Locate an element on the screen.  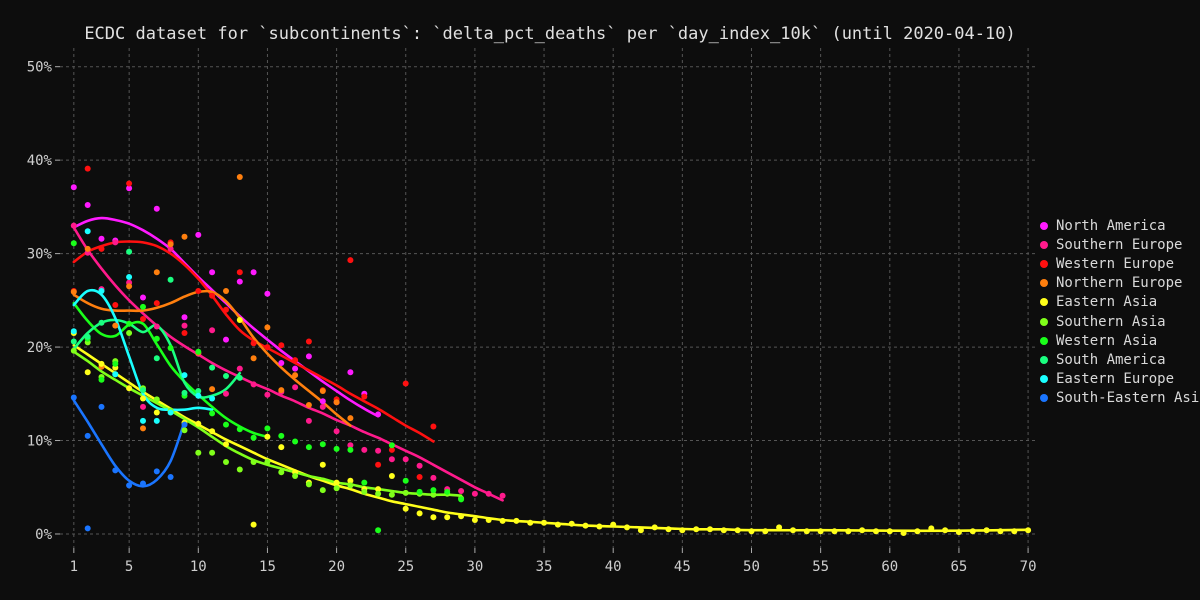
legend-label: Southern Asia is located at coordinates (1111, 321).